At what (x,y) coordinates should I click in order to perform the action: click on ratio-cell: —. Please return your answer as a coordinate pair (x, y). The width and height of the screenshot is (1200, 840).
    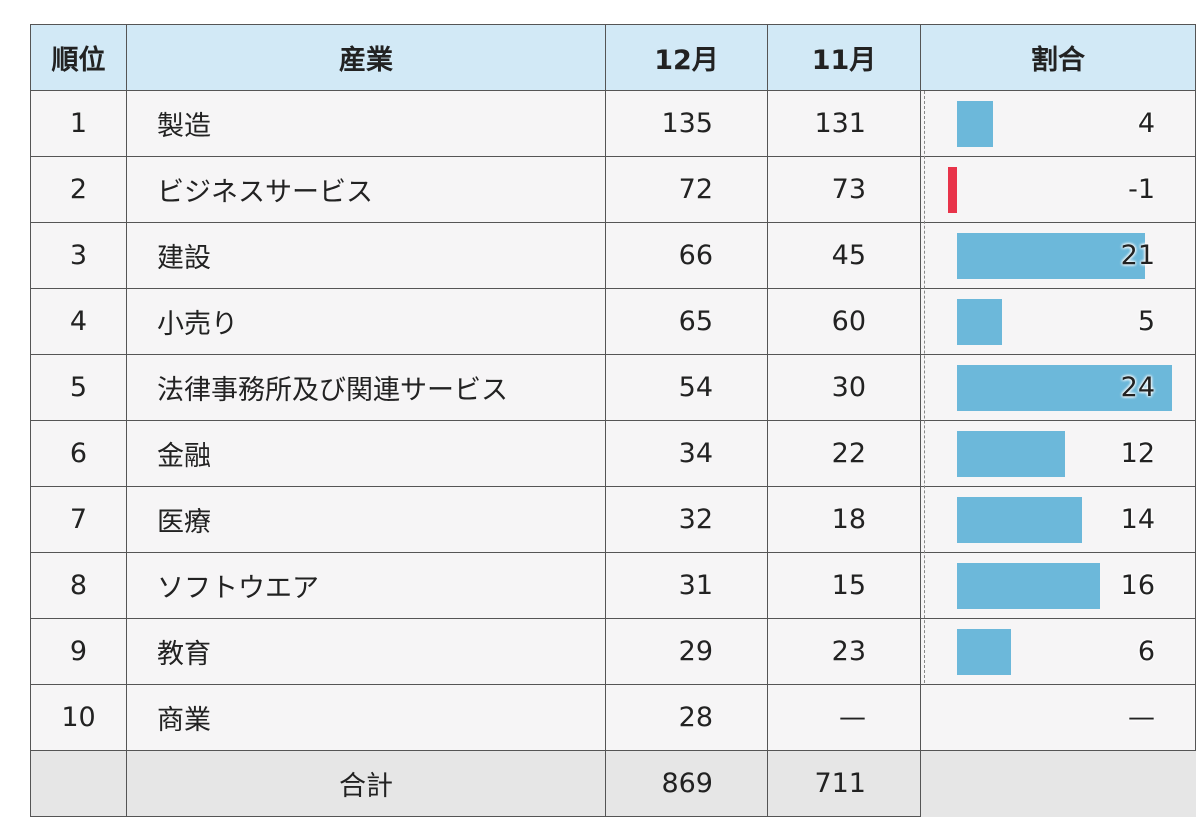
    Looking at the image, I should click on (1058, 717).